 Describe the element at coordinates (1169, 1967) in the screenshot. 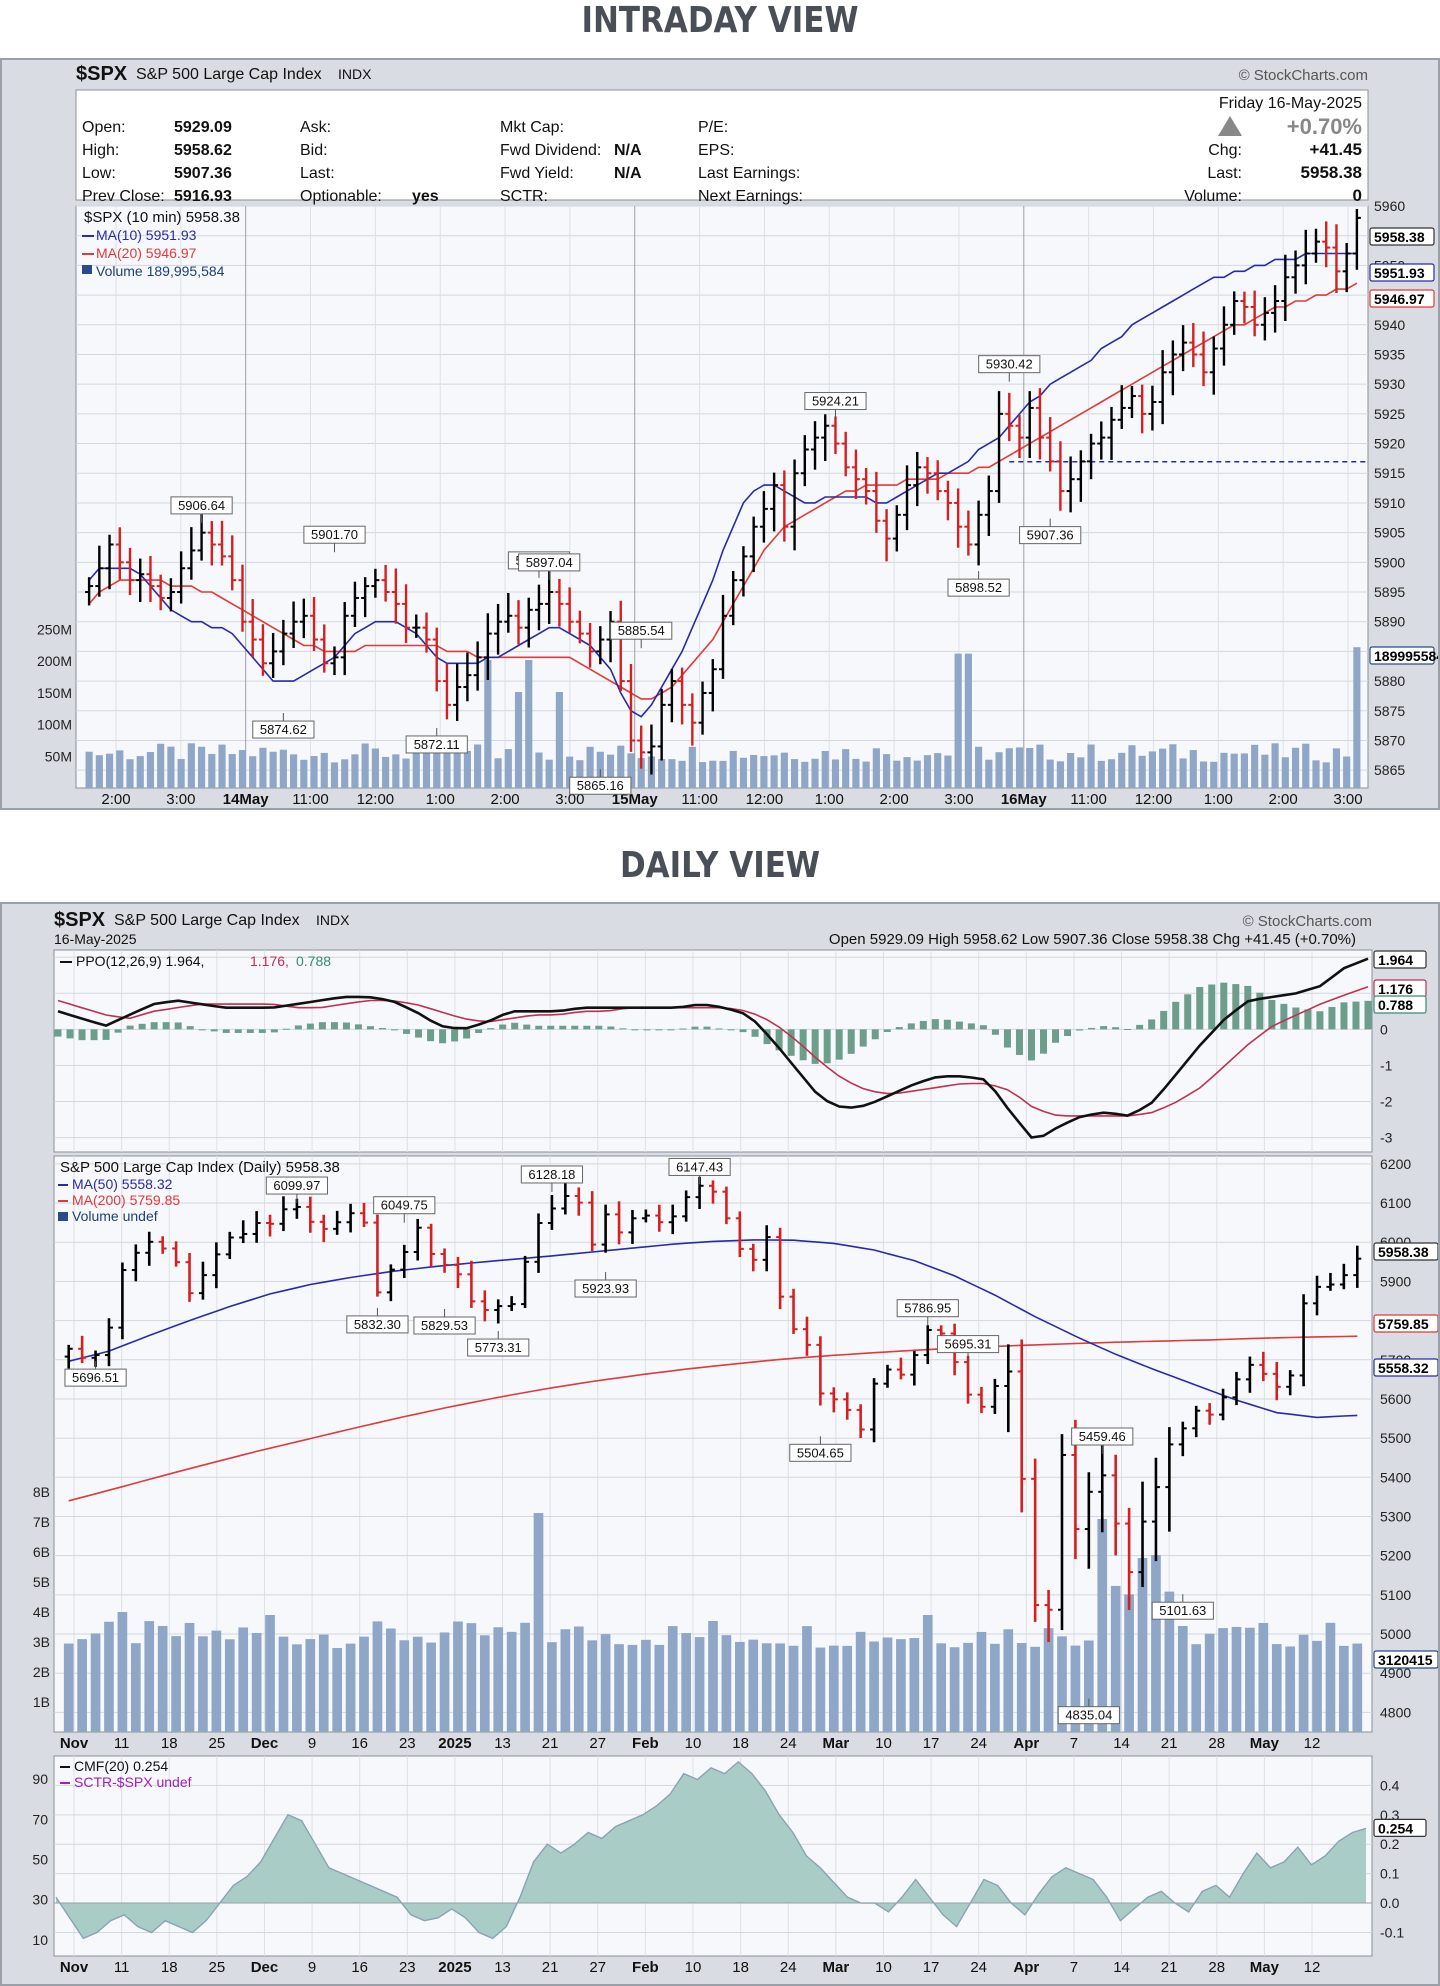

I see `cmf-x-label-23: 21` at that location.